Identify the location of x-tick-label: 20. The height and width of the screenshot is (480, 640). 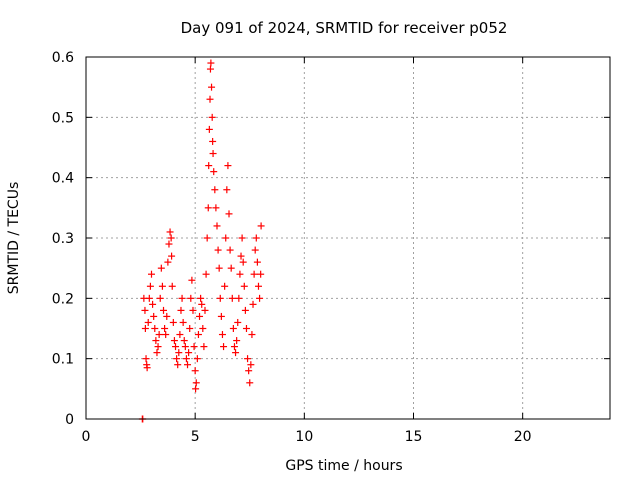
(523, 437).